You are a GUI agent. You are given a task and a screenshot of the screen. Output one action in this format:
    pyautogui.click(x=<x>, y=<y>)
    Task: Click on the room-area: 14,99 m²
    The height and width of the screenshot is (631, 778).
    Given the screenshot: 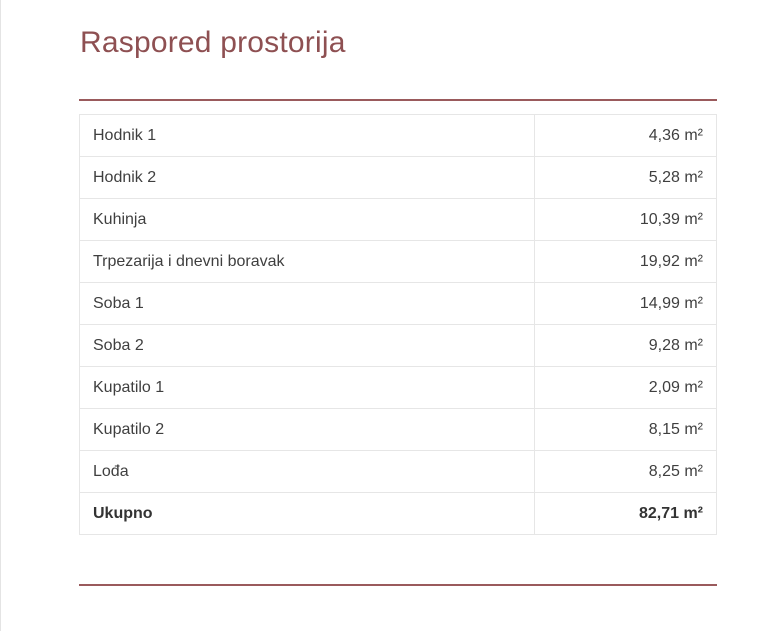 What is the action you would take?
    pyautogui.click(x=625, y=303)
    